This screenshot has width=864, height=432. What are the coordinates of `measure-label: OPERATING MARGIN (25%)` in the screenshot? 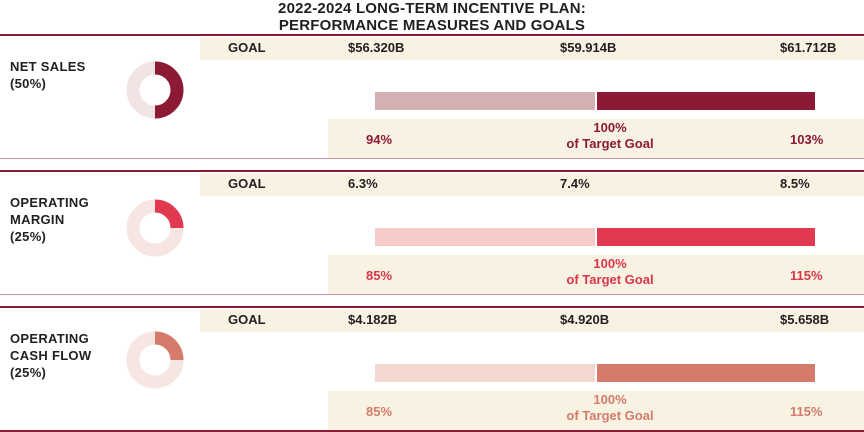 It's located at (50, 219).